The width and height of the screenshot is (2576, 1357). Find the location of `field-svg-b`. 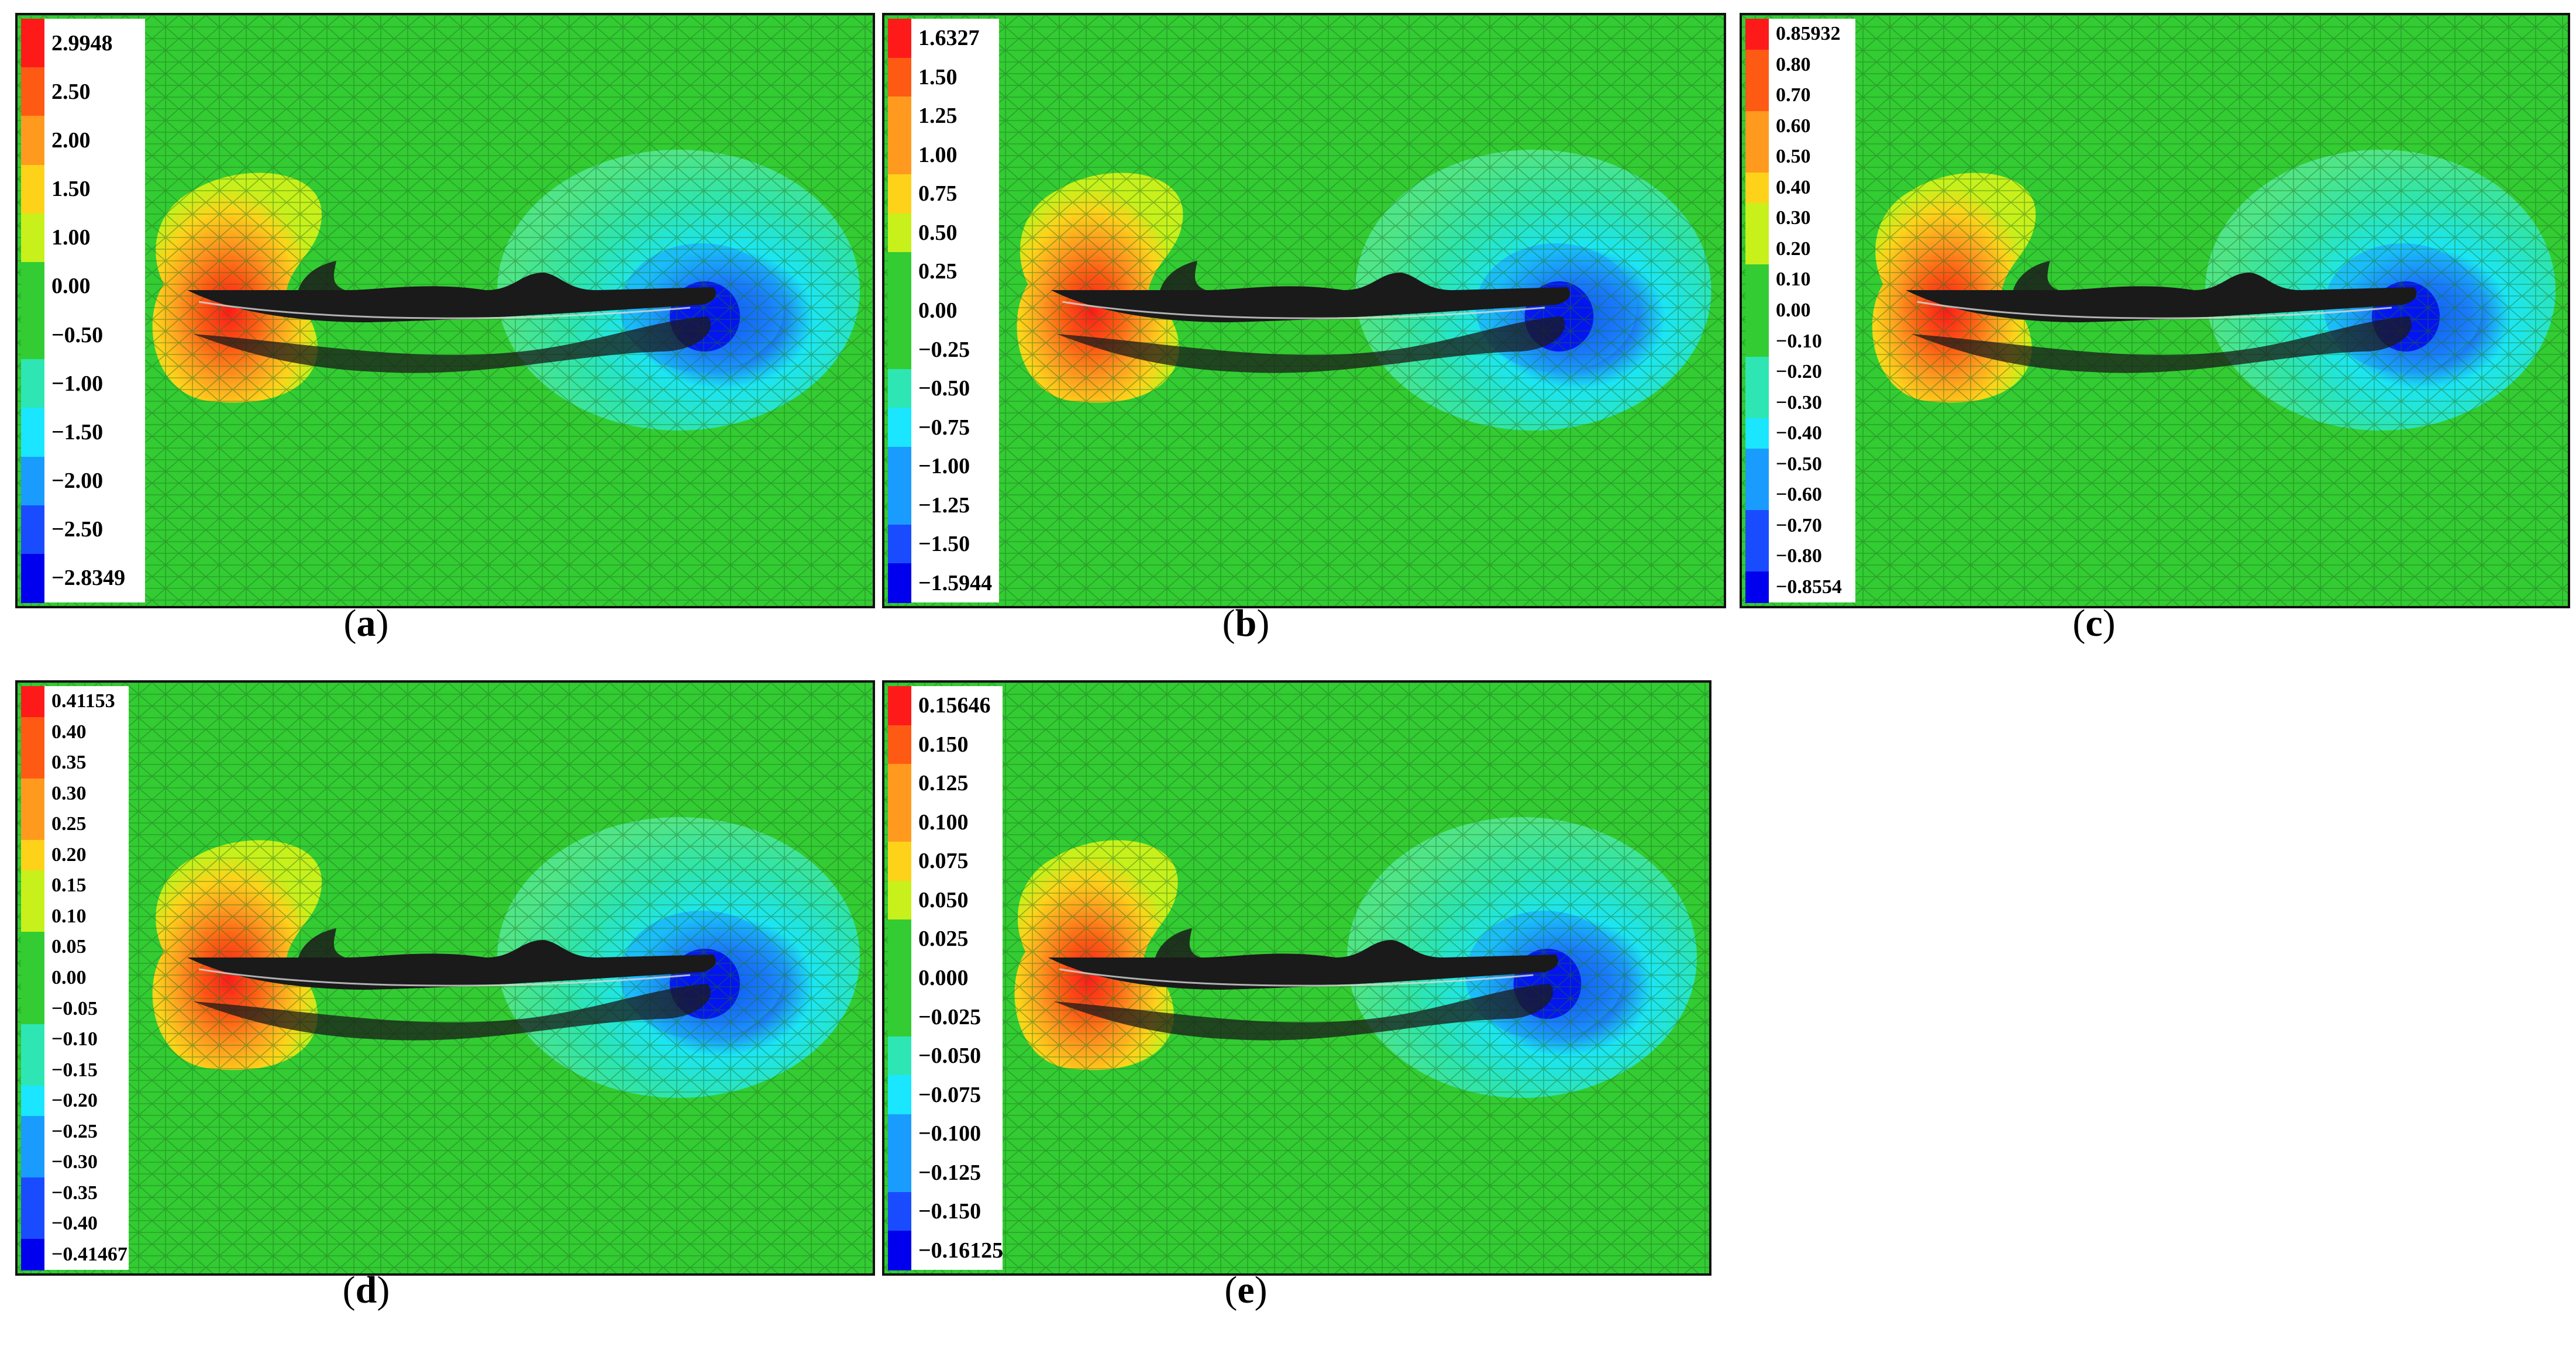

field-svg-b is located at coordinates (1304, 310).